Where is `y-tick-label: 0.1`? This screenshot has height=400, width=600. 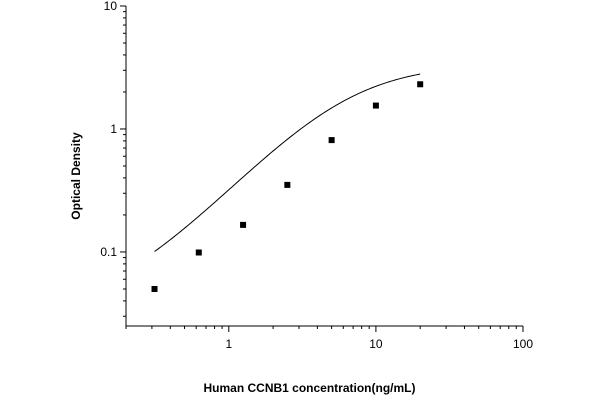 y-tick-label: 0.1 is located at coordinates (108, 252).